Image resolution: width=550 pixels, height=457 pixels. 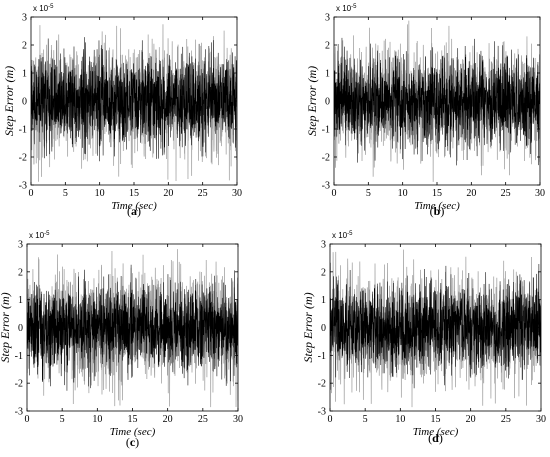 I want to click on panel-caption: (d), so click(x=435, y=438).